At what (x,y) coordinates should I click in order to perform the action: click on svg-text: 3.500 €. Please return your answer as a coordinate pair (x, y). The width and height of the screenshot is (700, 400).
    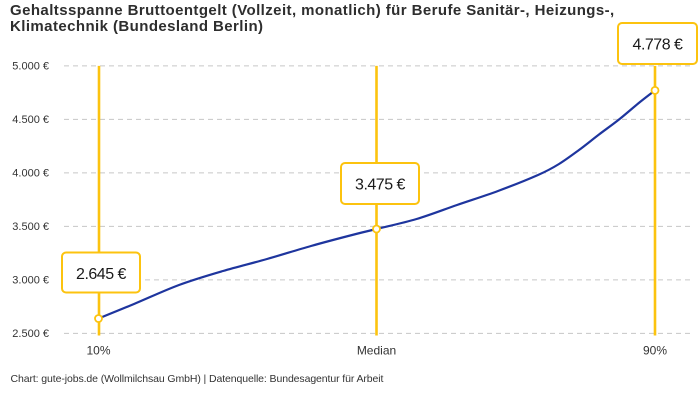
    Looking at the image, I should click on (30, 227).